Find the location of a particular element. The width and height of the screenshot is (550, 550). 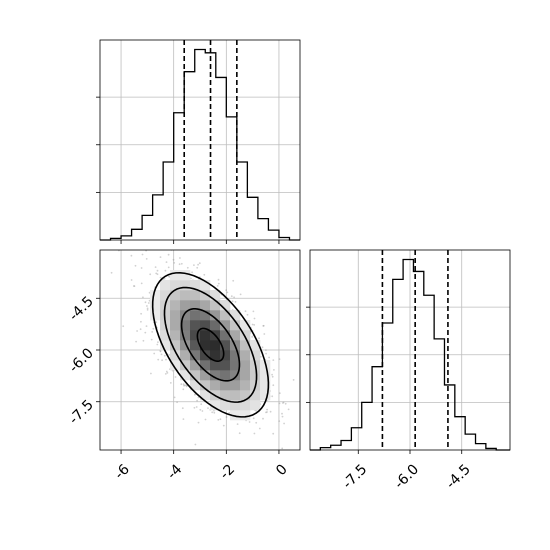

panel-hist-param0 is located at coordinates (198, 141).